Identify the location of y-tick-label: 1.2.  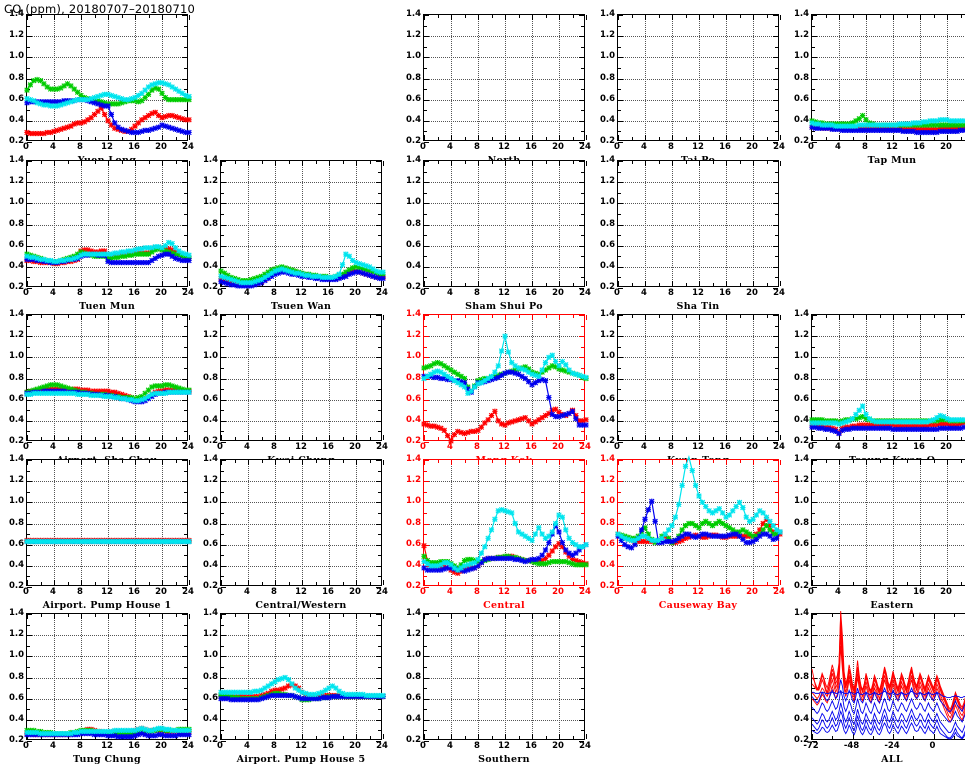
(409, 480).